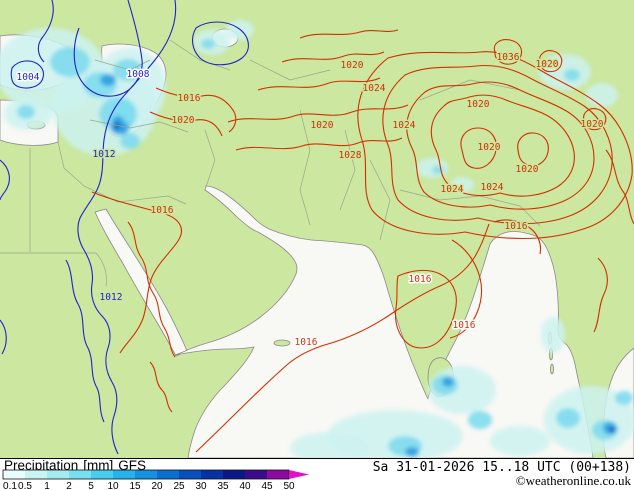 This screenshot has height=490, width=634. I want to click on nicobar-island, so click(552, 369).